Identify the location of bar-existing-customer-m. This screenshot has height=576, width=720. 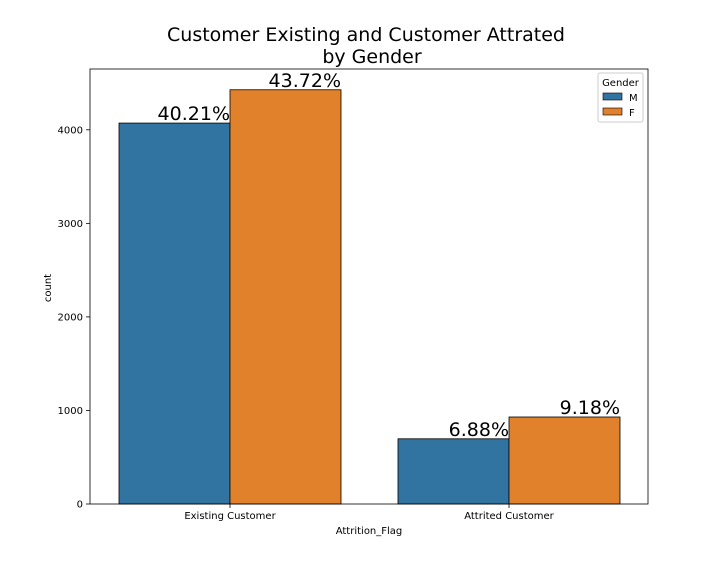
(174, 313).